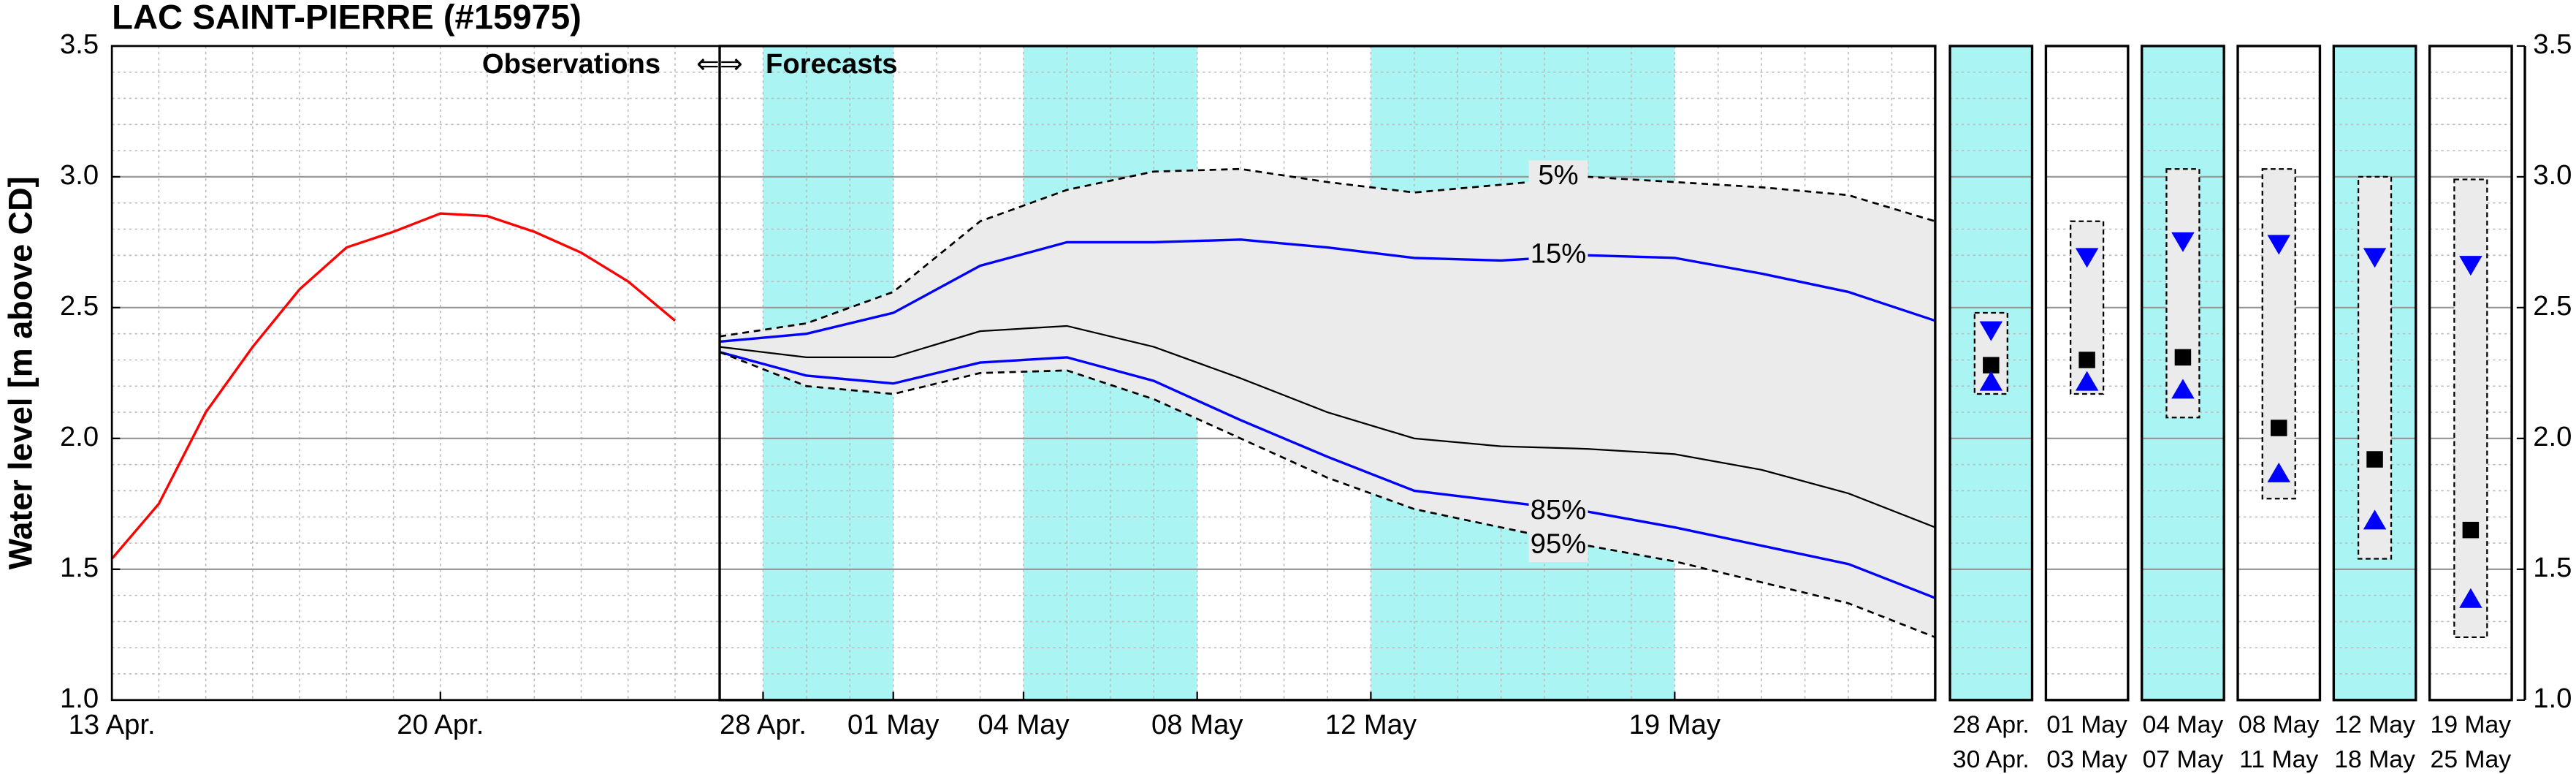 The image size is (2576, 774). I want to click on y-axis-label: Water level [m above CD], so click(20, 372).